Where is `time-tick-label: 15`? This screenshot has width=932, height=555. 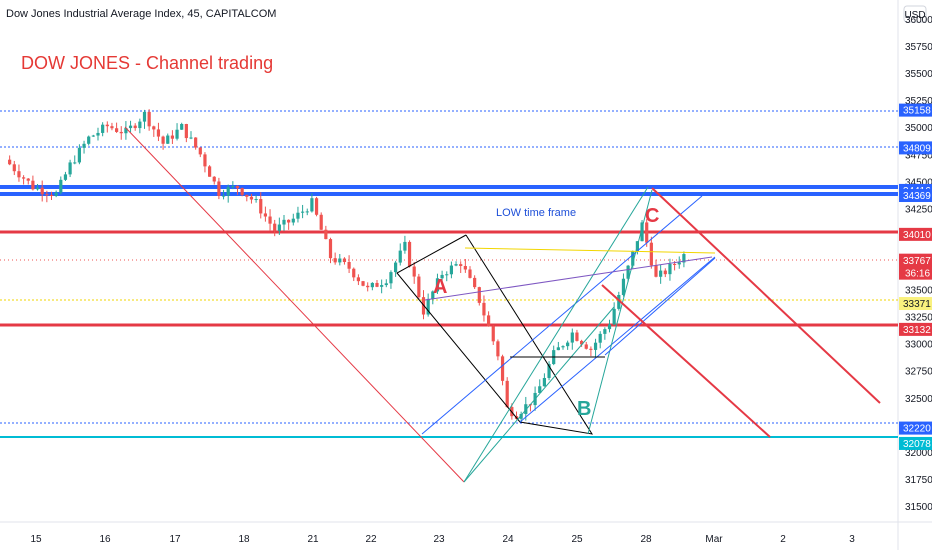 time-tick-label: 15 is located at coordinates (36, 539).